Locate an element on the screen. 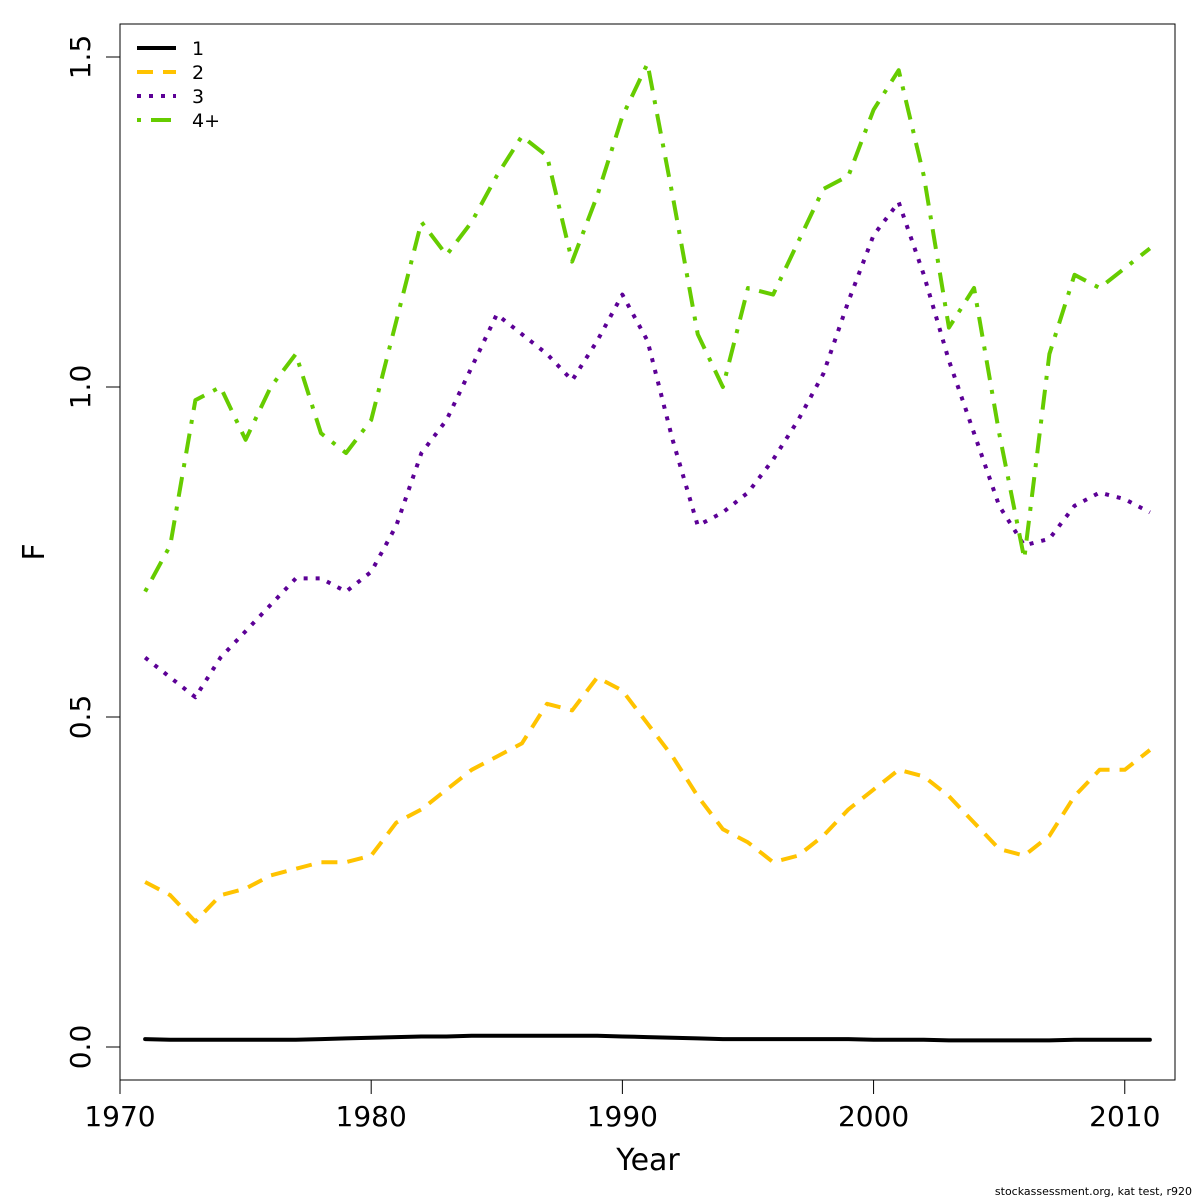  legend-label: 4+ is located at coordinates (206, 121).